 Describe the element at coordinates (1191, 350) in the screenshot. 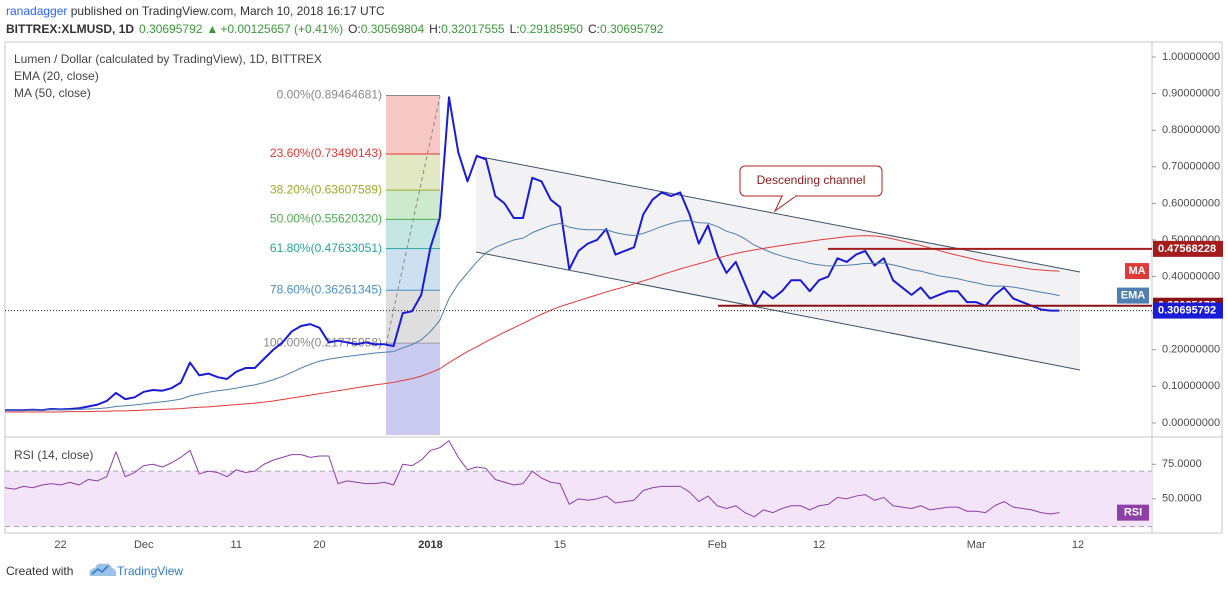

I see `y-tick-label: 0.20000000` at that location.